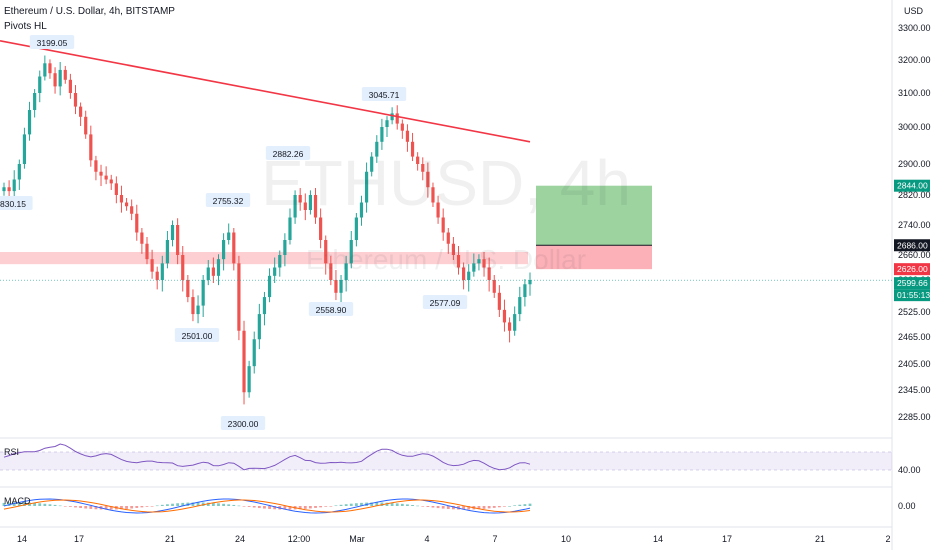 This screenshot has height=550, width=932. I want to click on macd-line, so click(267, 506).